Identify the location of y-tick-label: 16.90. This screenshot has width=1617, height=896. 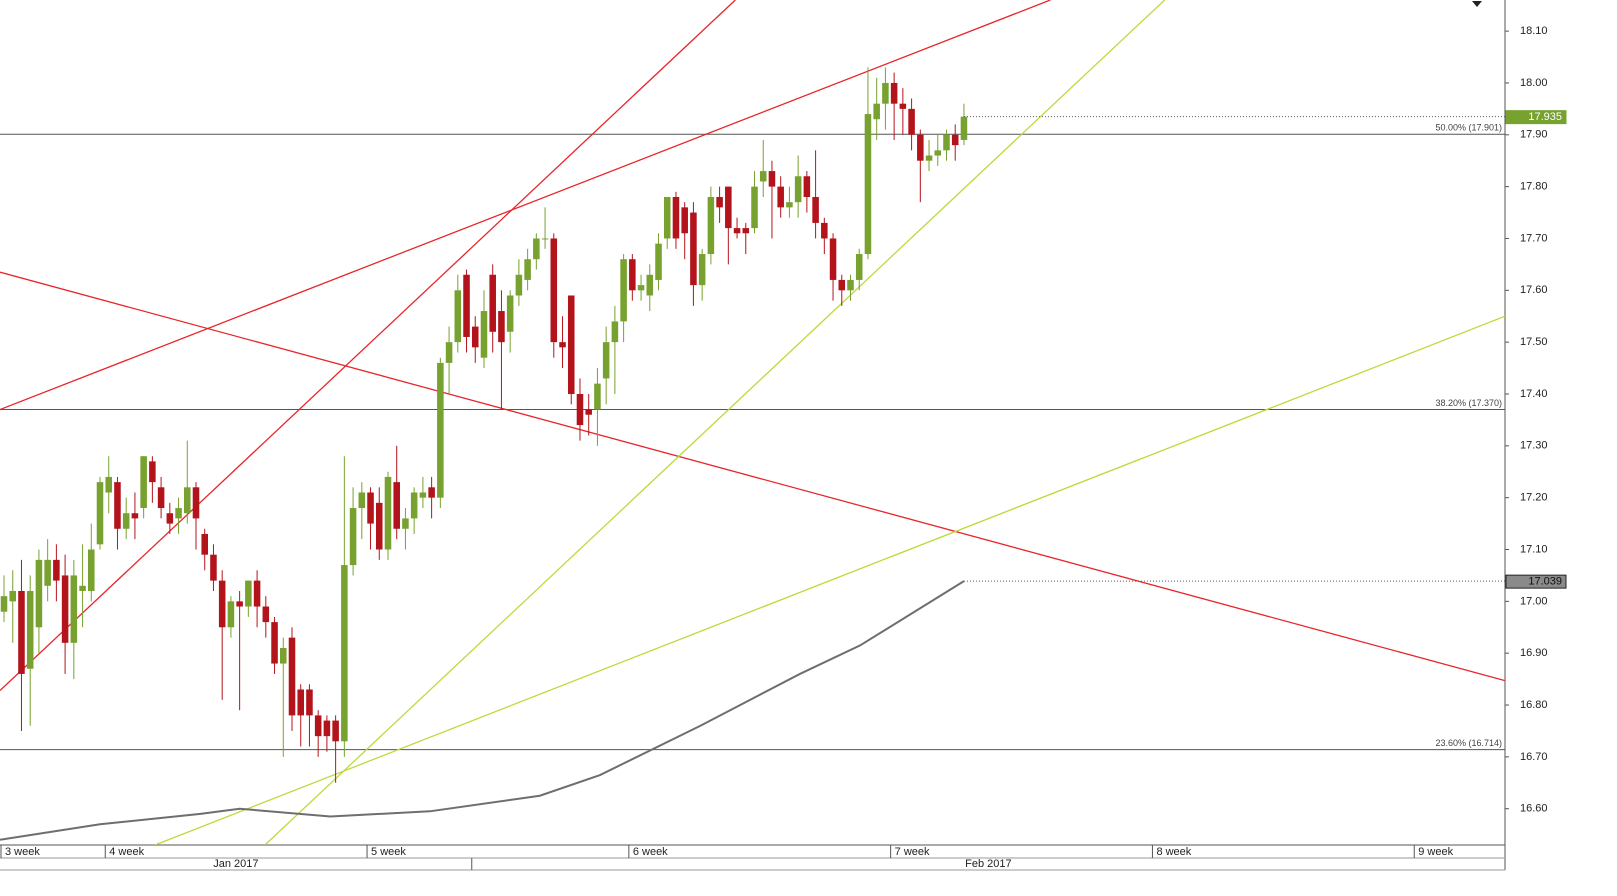
(1534, 653).